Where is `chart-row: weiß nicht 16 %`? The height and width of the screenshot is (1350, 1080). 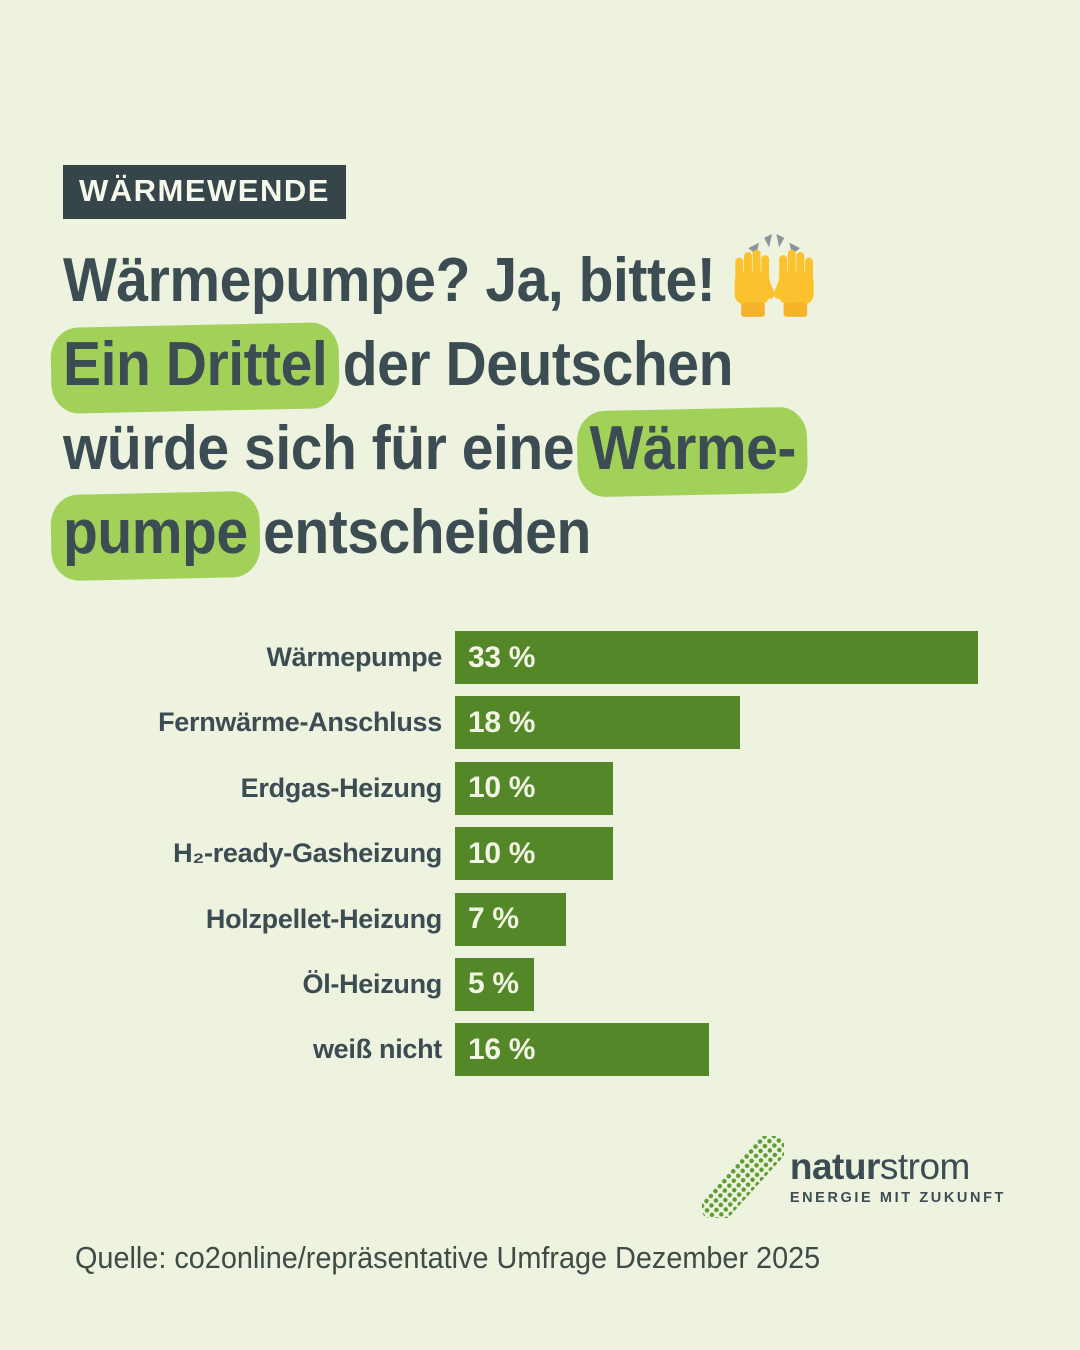
chart-row: weiß nicht 16 % is located at coordinates (540, 1050).